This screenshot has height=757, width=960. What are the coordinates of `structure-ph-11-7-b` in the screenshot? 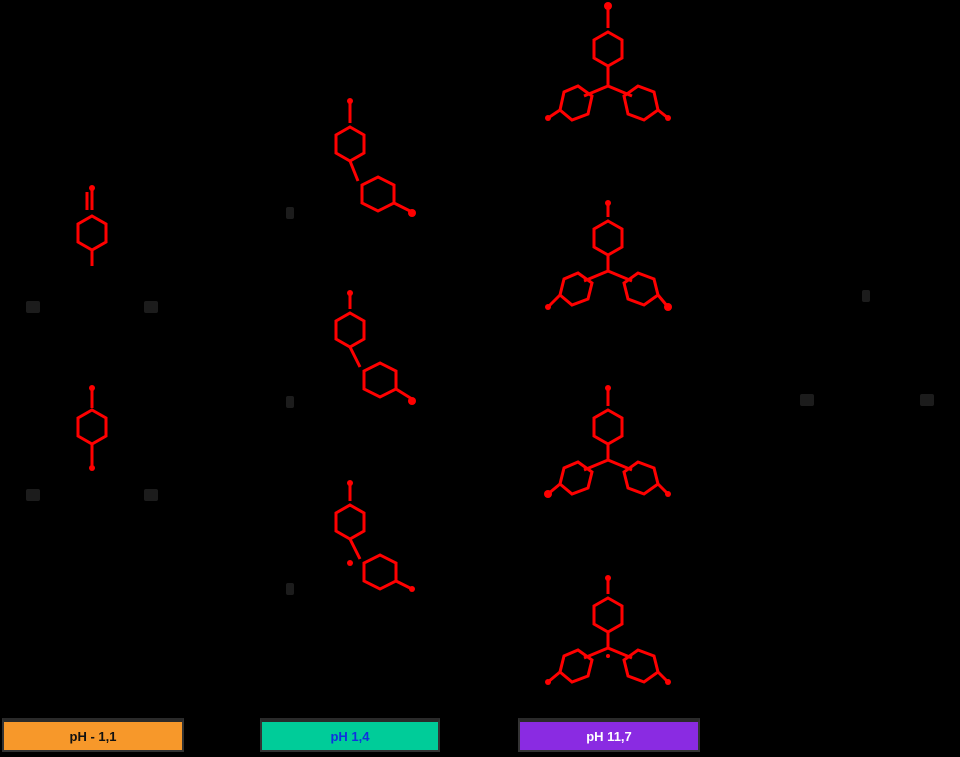 It's located at (608, 255).